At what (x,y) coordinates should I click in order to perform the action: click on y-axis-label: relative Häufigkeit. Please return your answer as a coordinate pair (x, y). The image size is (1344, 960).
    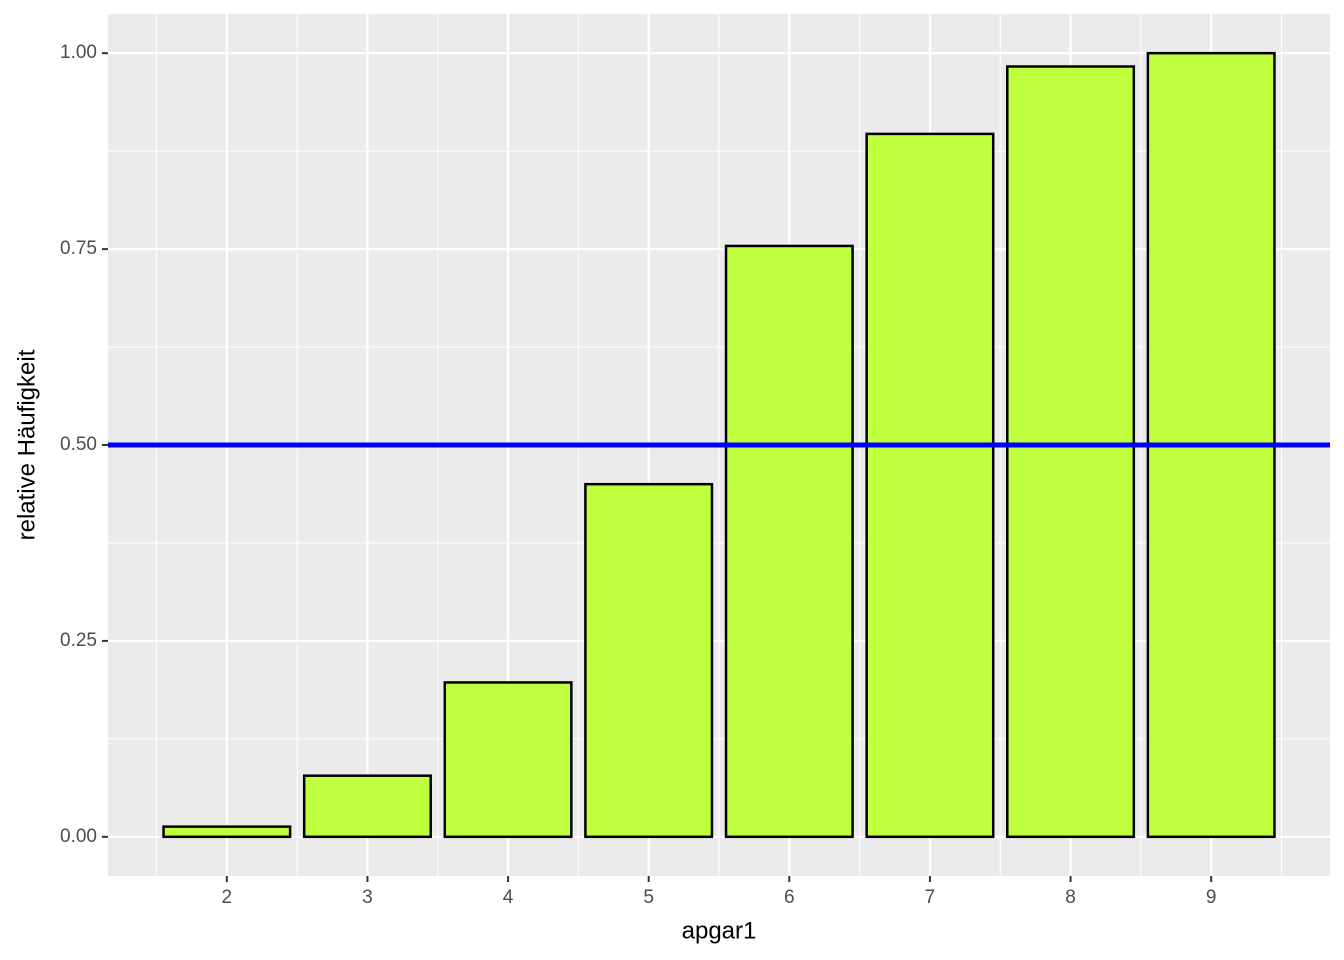
    Looking at the image, I should click on (26, 444).